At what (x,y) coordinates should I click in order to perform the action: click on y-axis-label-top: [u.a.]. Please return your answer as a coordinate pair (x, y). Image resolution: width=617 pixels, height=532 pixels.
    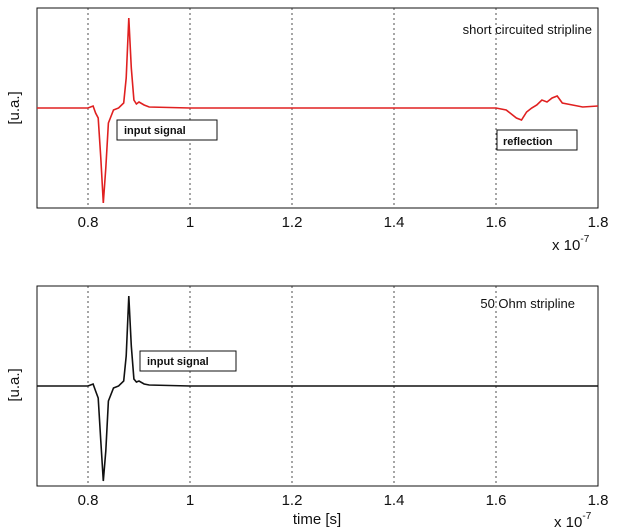
    Looking at the image, I should click on (14, 107).